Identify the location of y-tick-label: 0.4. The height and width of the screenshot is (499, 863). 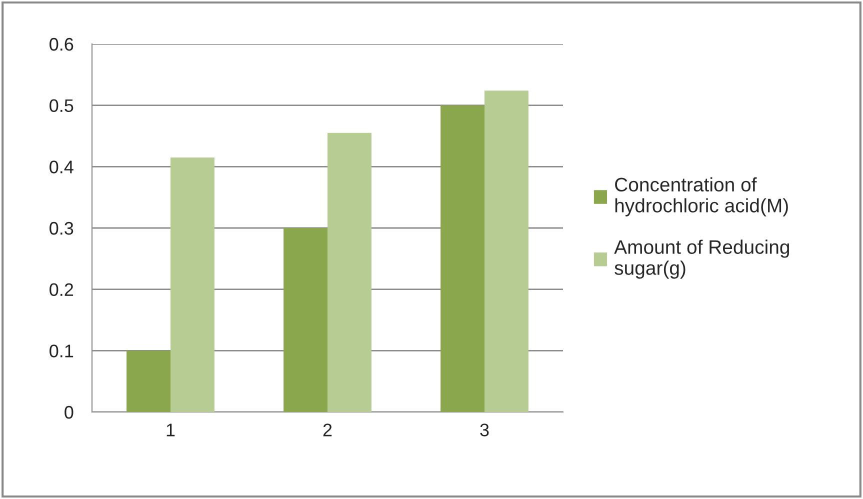
(62, 167).